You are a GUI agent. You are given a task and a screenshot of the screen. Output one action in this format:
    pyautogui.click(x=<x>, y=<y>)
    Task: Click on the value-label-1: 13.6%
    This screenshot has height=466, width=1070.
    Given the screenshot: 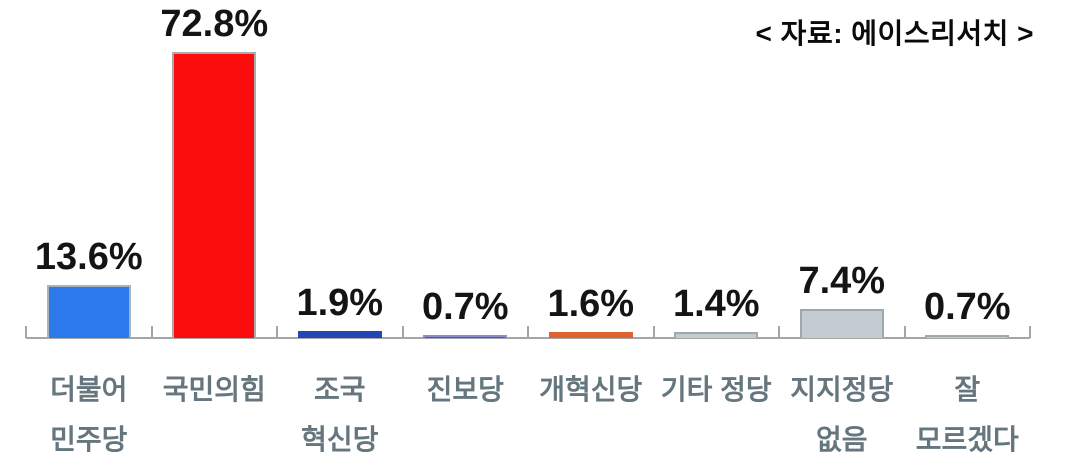 What is the action you would take?
    pyautogui.click(x=88, y=257)
    